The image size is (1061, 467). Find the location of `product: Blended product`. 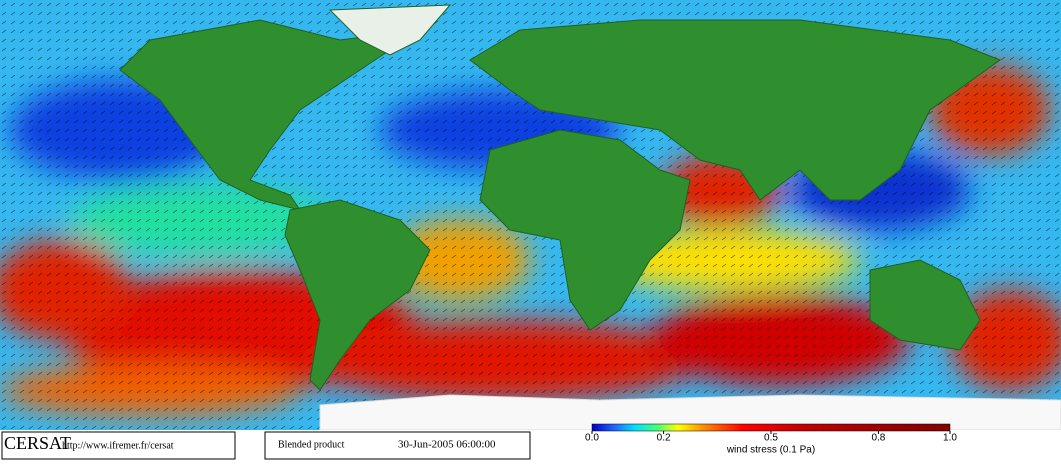

product: Blended product is located at coordinates (311, 444).